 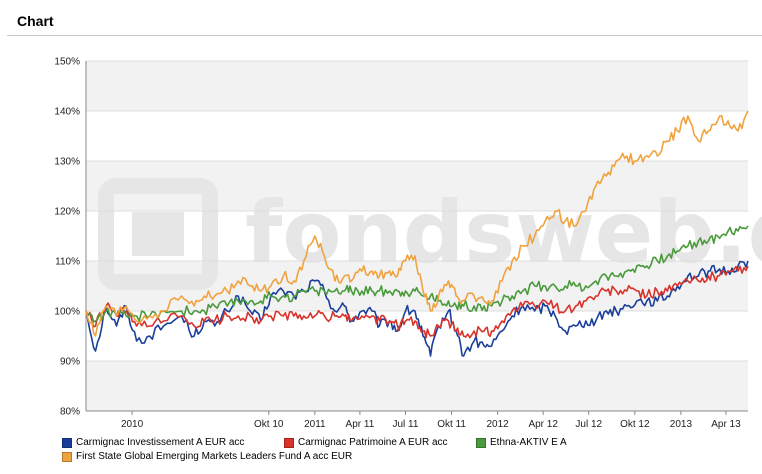 I want to click on x-tick-label: 2011, so click(x=315, y=424).